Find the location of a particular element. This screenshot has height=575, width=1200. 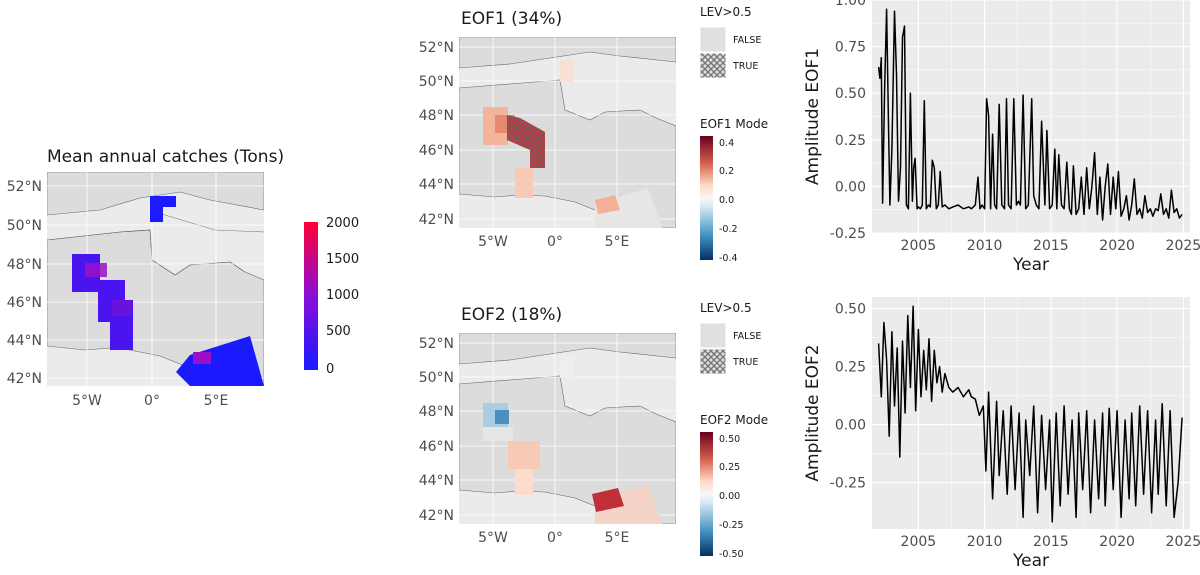

eof2-mode-tick: 0.50 is located at coordinates (729, 439).